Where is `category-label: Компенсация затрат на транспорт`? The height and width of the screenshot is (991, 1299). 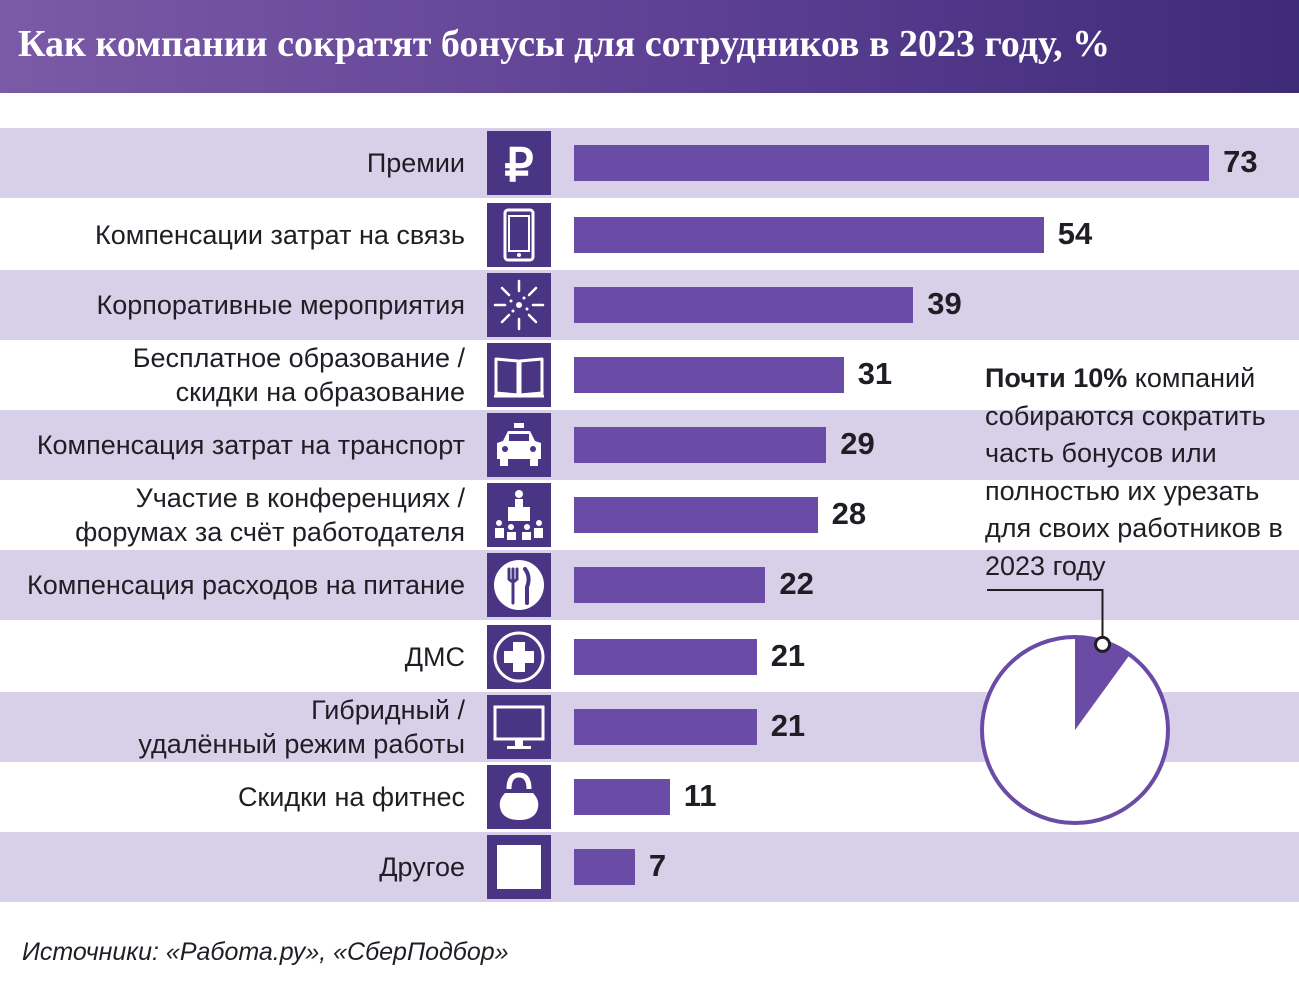 category-label: Компенсация затрат на транспорт is located at coordinates (250, 445).